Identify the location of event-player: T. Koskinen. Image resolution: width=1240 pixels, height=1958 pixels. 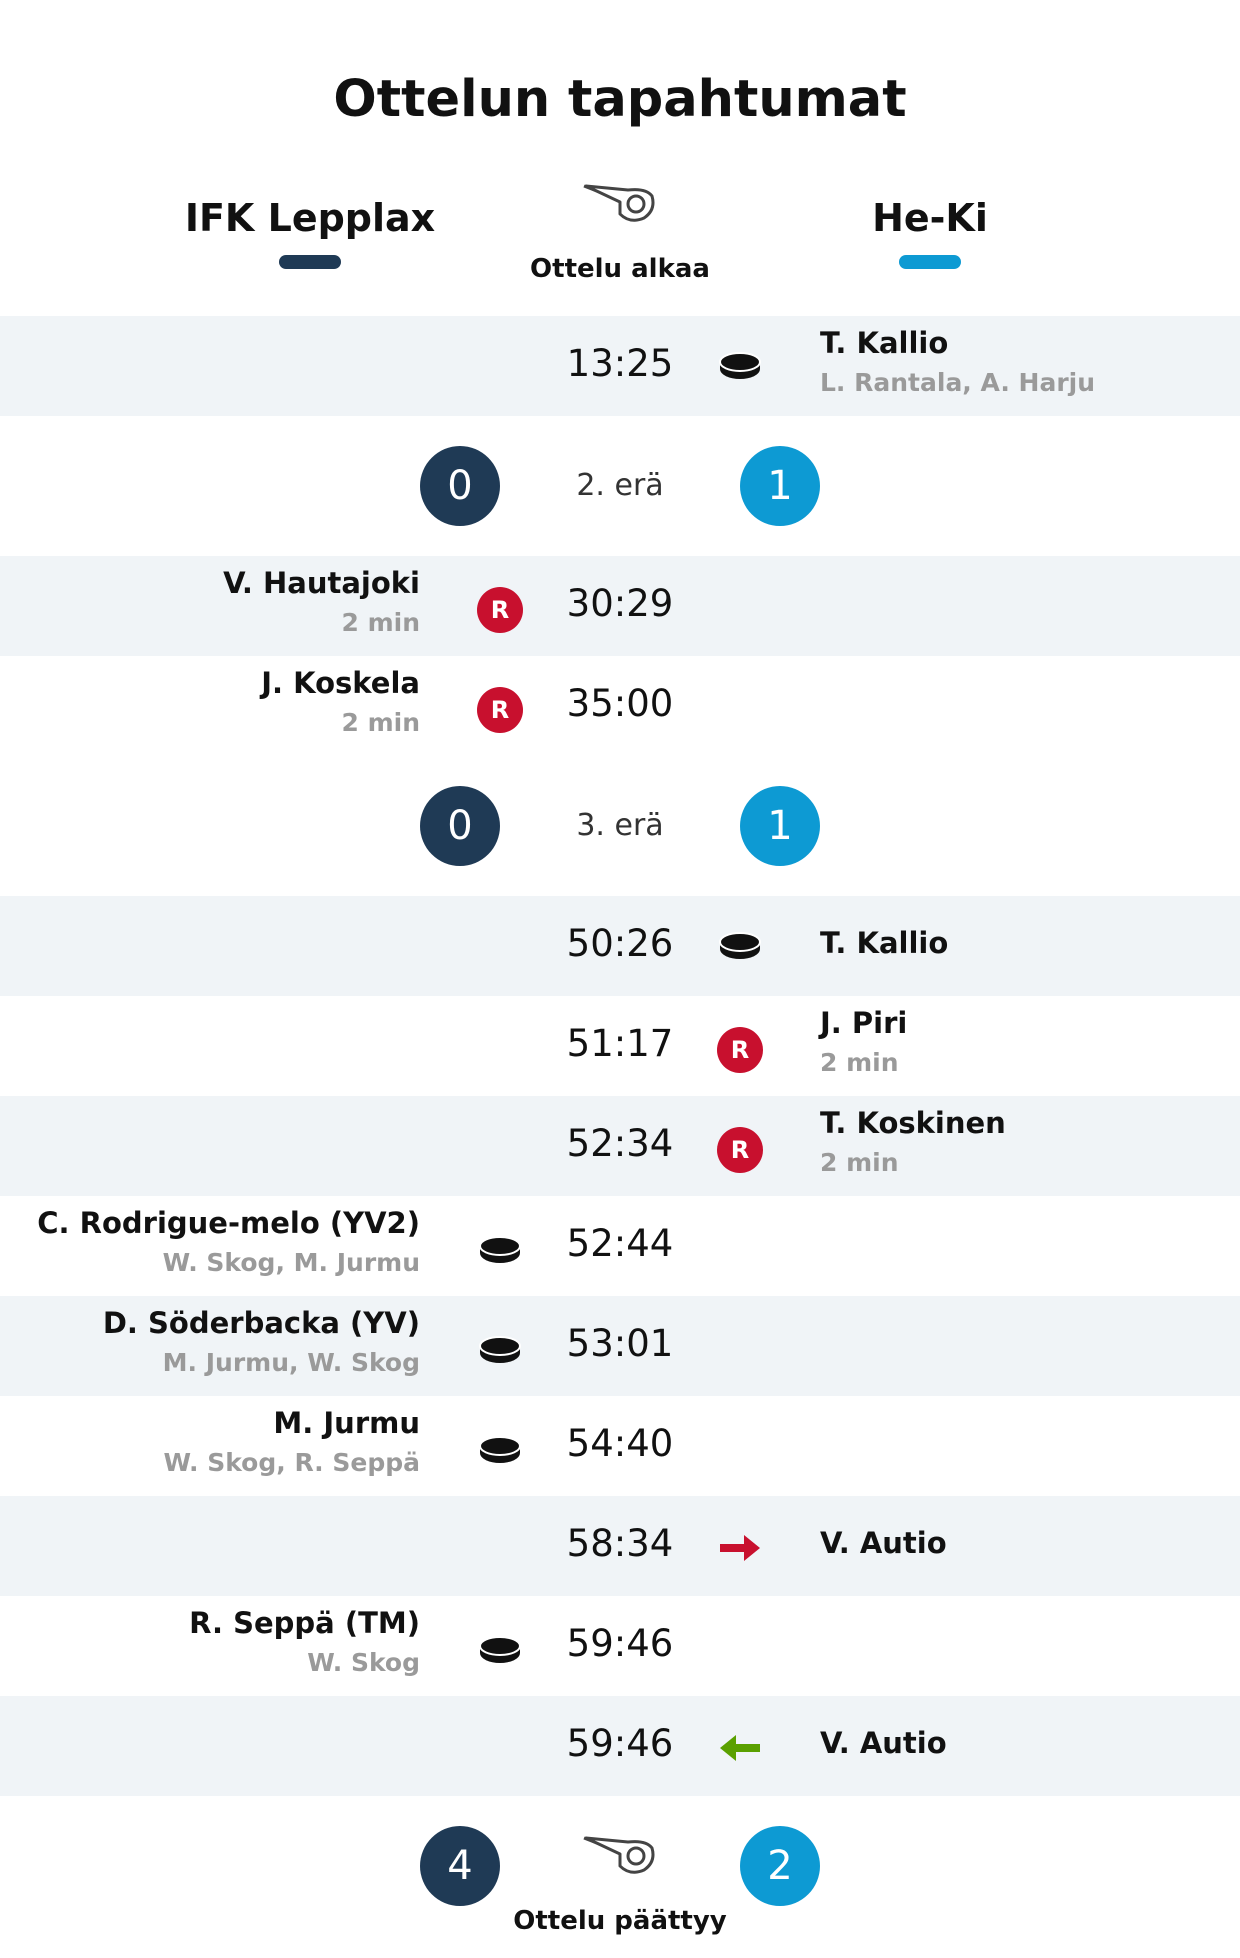
(913, 1123).